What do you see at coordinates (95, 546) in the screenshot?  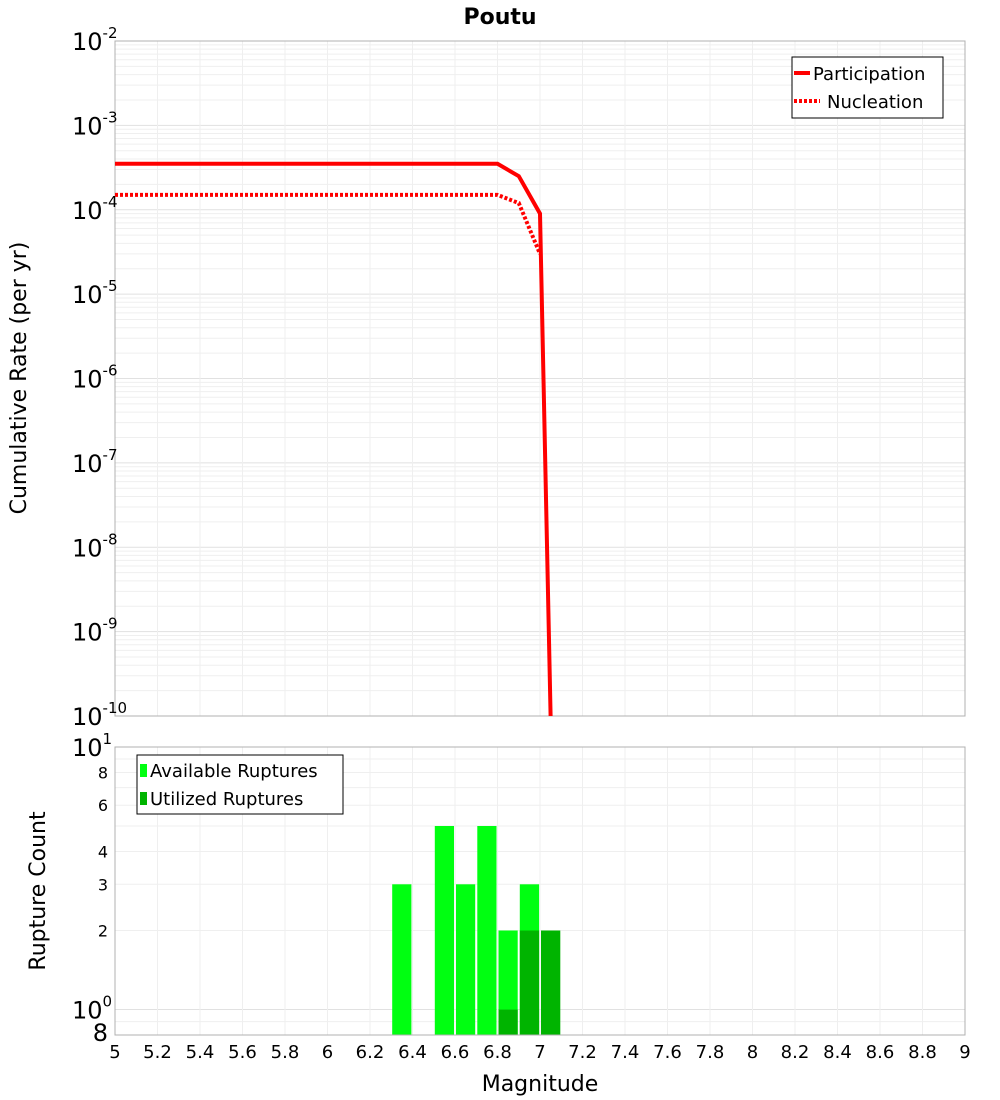 I see `rate-y-tick-label: 10⁻⁸` at bounding box center [95, 546].